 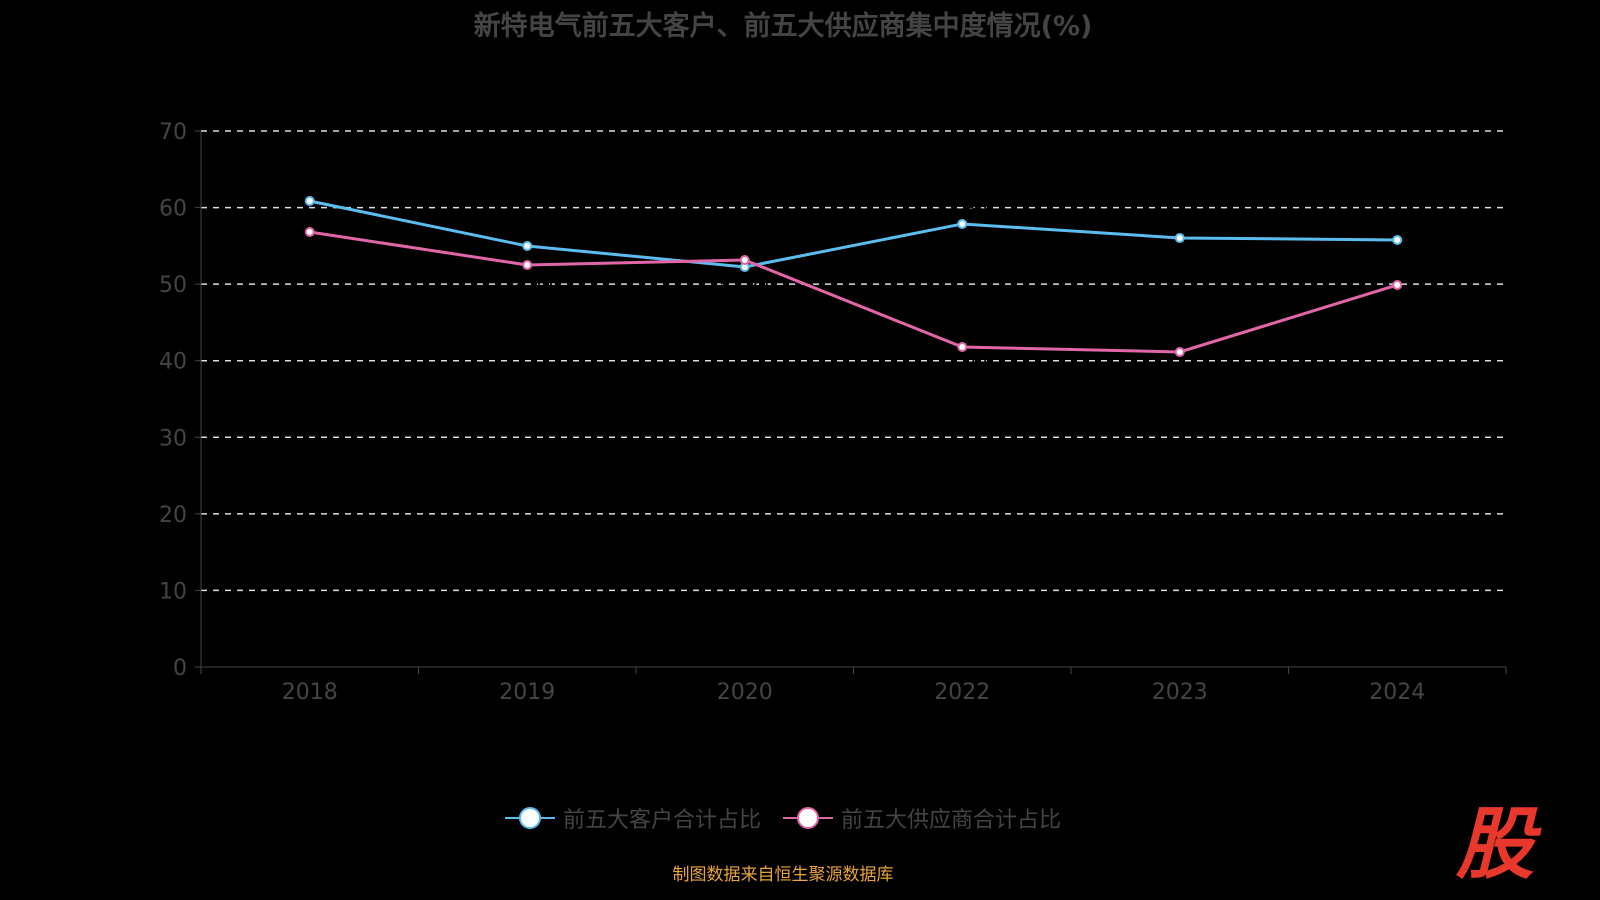 I want to click on data-label: 53.15, so click(x=745, y=244).